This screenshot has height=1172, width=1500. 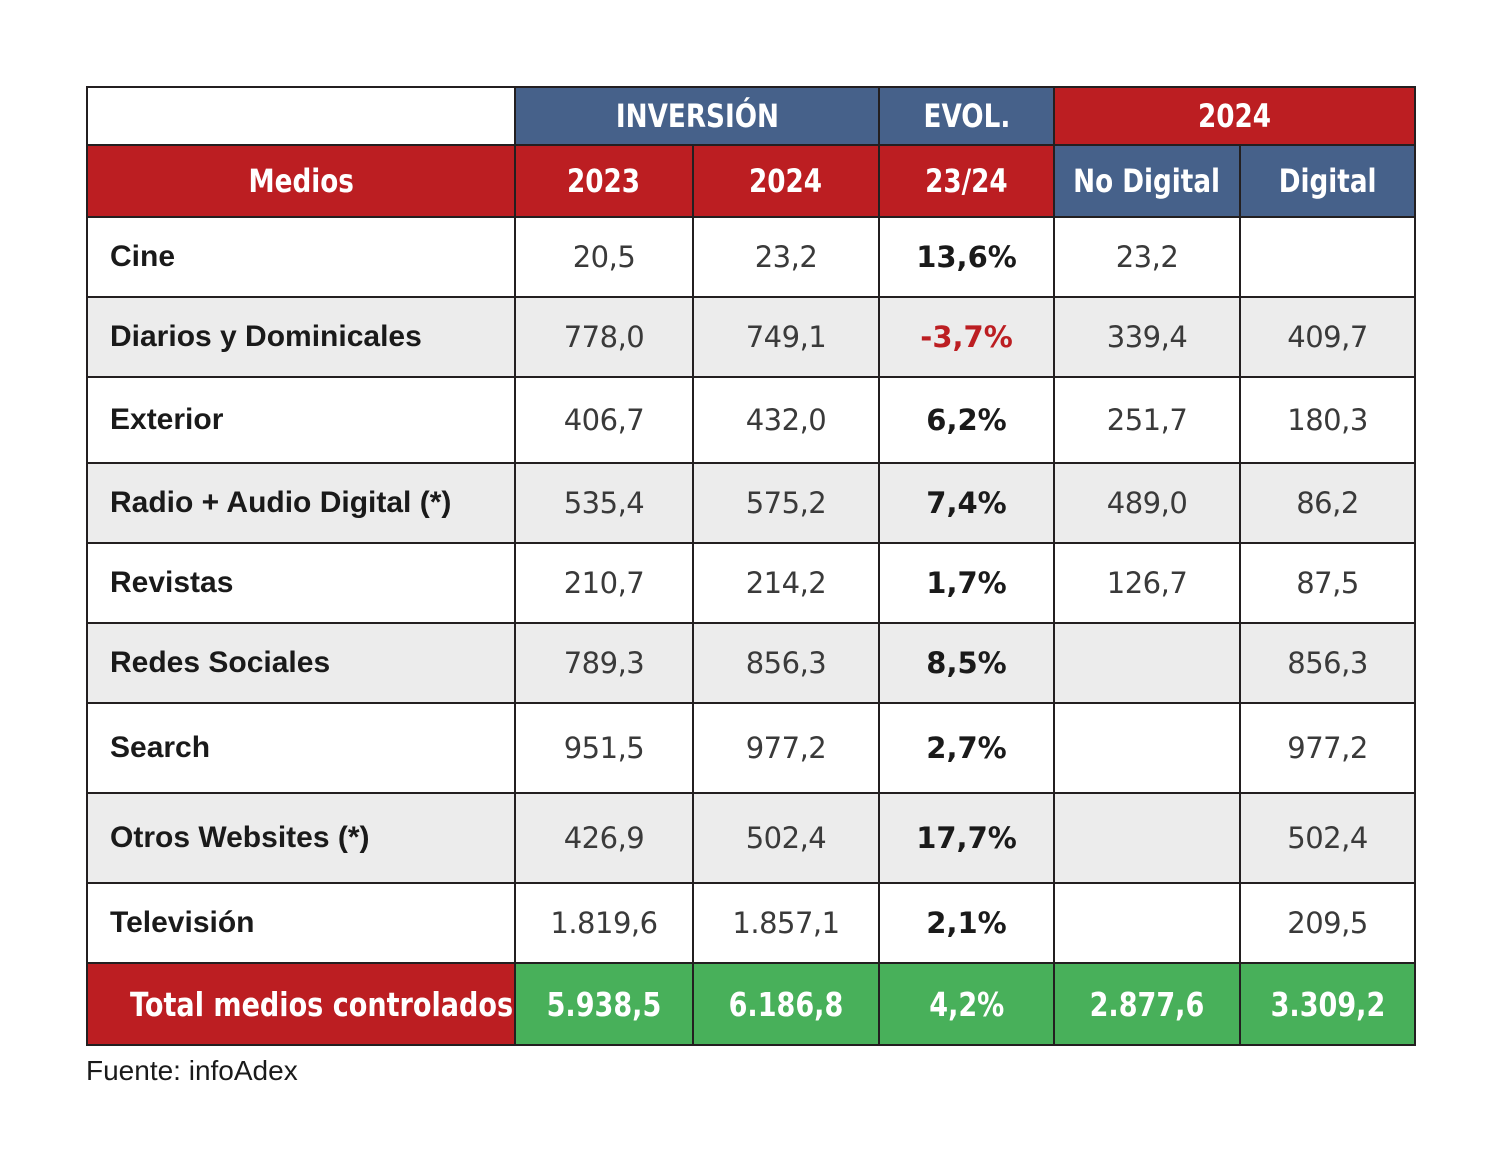 I want to click on row-evol-cell: 7,4%, so click(x=967, y=503).